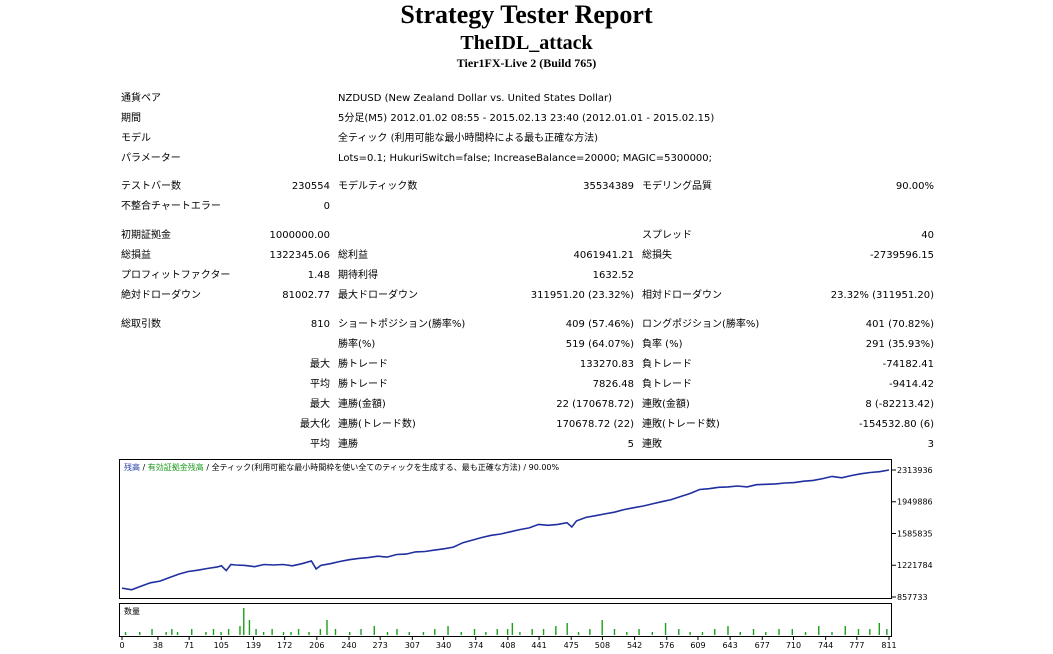 Image resolution: width=1053 pixels, height=654 pixels. I want to click on legend-equity: 有効証拠金残高, so click(176, 467).